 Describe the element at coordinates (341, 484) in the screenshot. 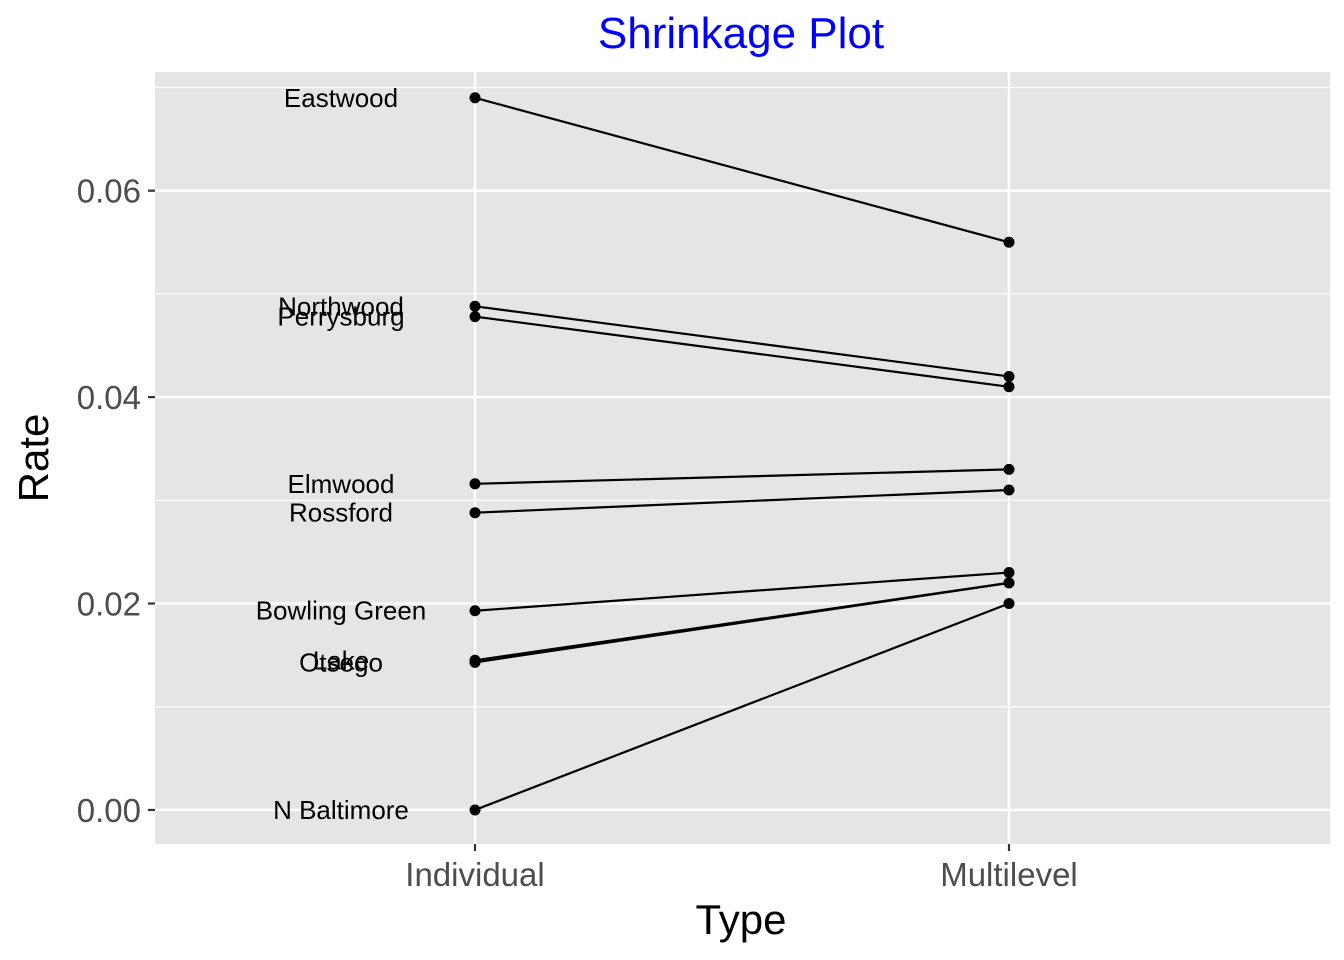

I see `point-label: Elmwood` at that location.